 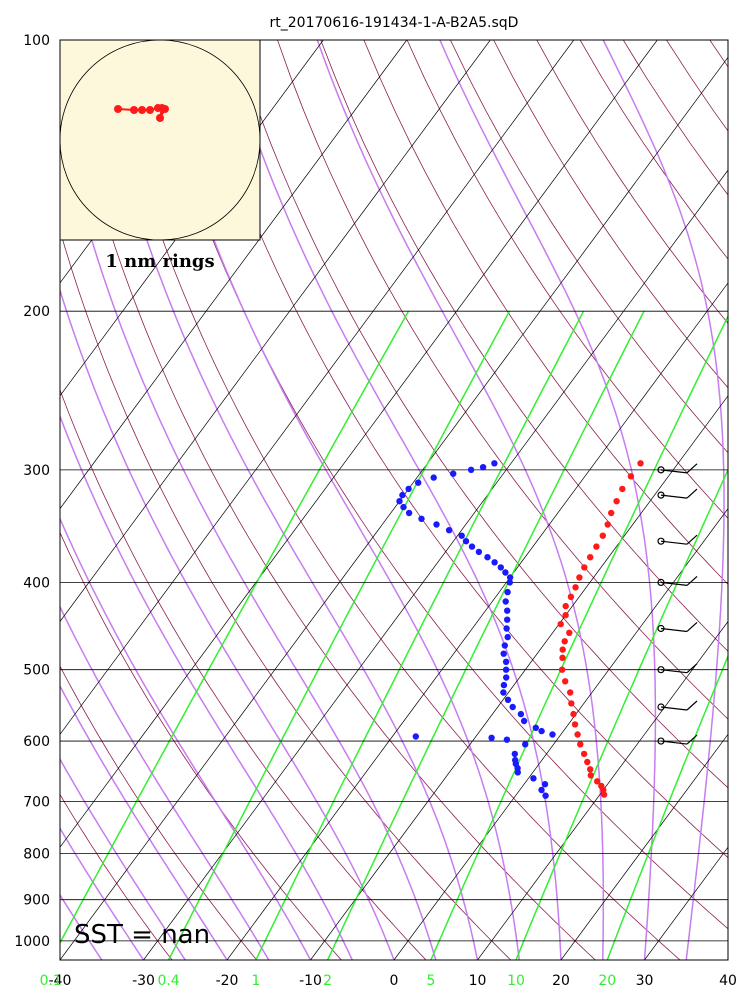 What do you see at coordinates (394, 23) in the screenshot?
I see `chart-title: rt_20170616-191434-1-A-B2A5.sqD` at bounding box center [394, 23].